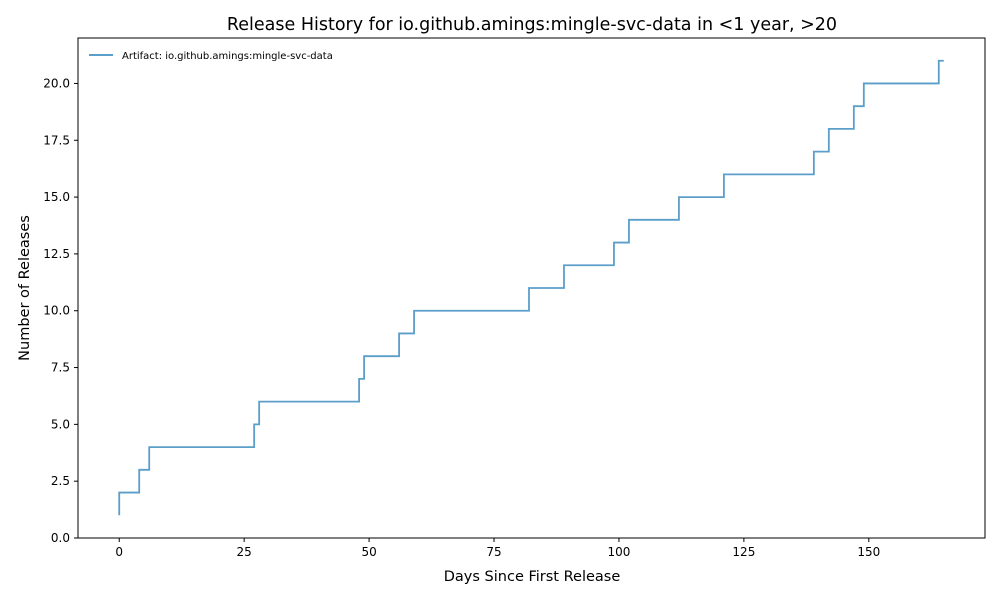  Describe the element at coordinates (60, 481) in the screenshot. I see `y-tick-label: 2.5` at that location.